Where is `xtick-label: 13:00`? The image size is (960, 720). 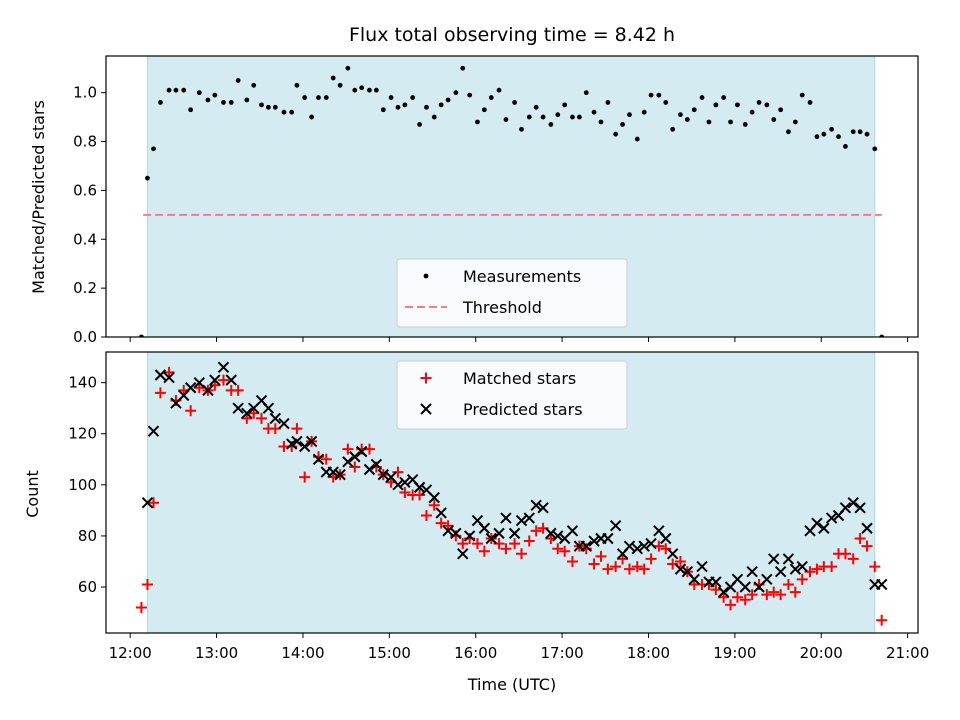 xtick-label: 13:00 is located at coordinates (216, 653).